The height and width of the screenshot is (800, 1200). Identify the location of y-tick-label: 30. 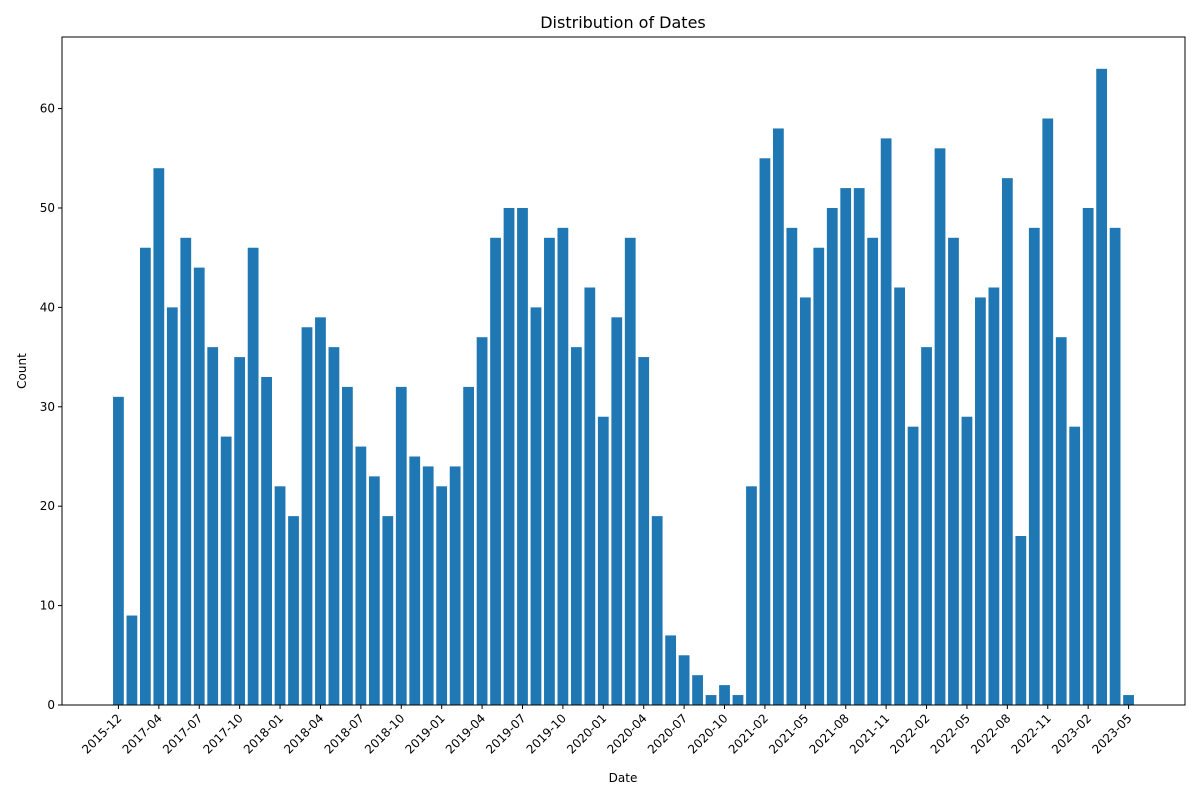
(47, 407).